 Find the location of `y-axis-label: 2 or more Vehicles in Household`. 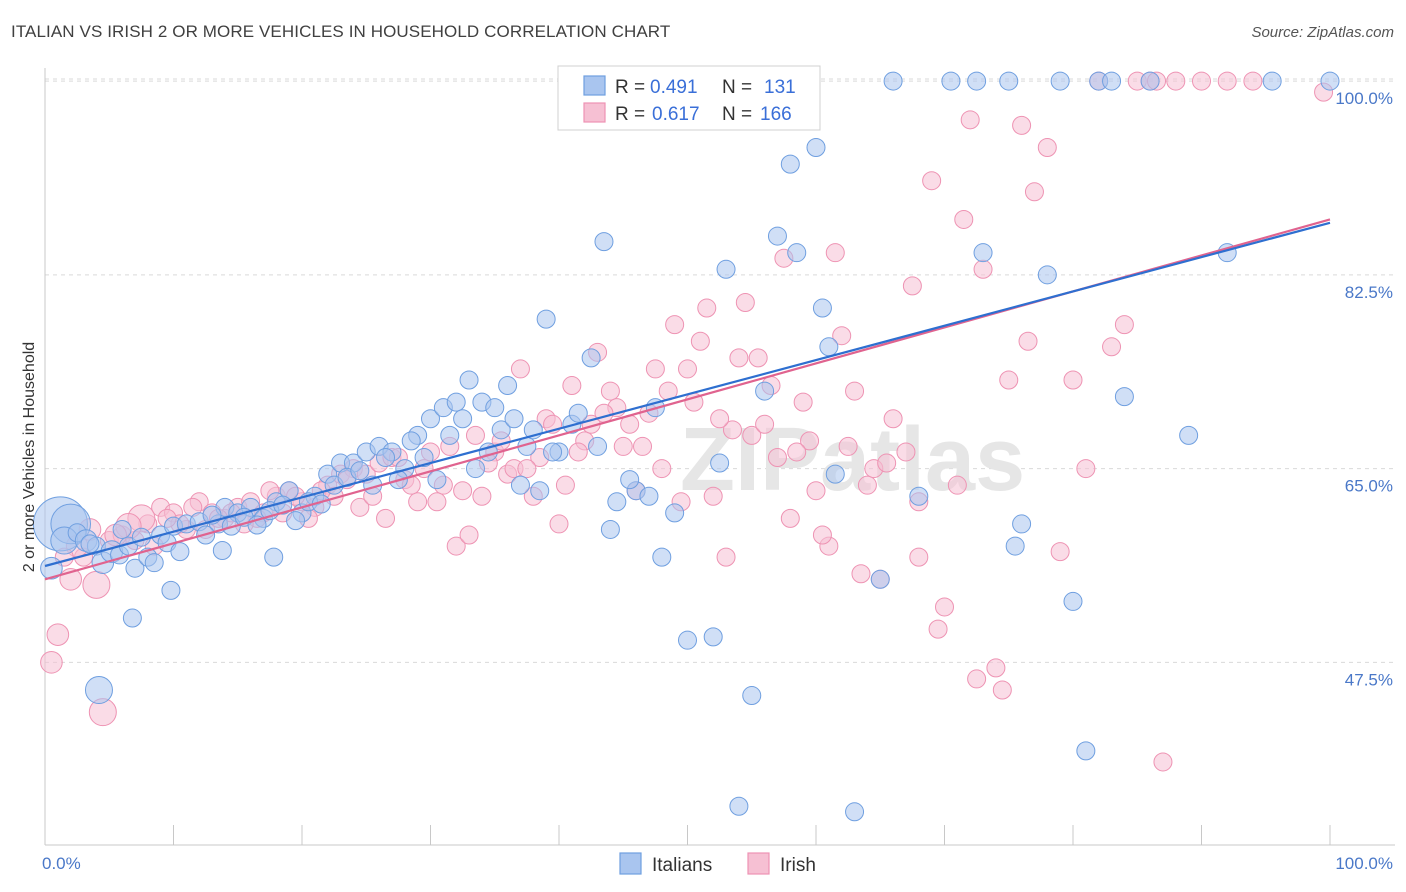

y-axis-label: 2 or more Vehicles in Household is located at coordinates (29, 457).